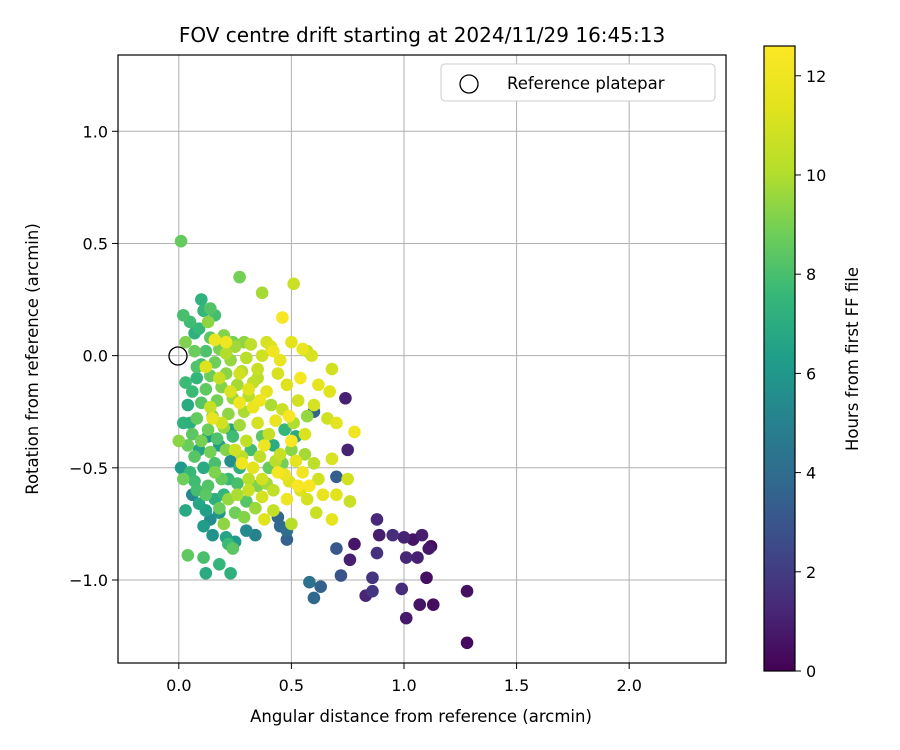 The image size is (900, 750). I want to click on colorbar-tick-label: 2, so click(811, 572).